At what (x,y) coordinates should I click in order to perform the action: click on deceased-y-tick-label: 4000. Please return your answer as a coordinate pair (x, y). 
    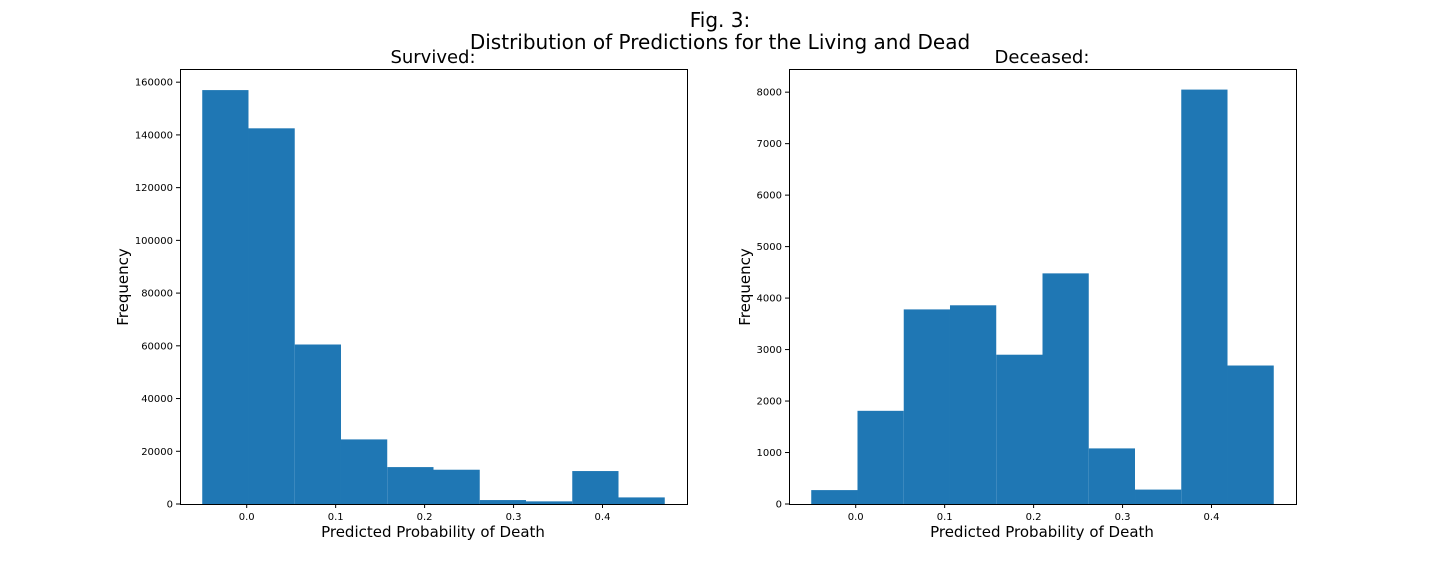
    Looking at the image, I should click on (769, 299).